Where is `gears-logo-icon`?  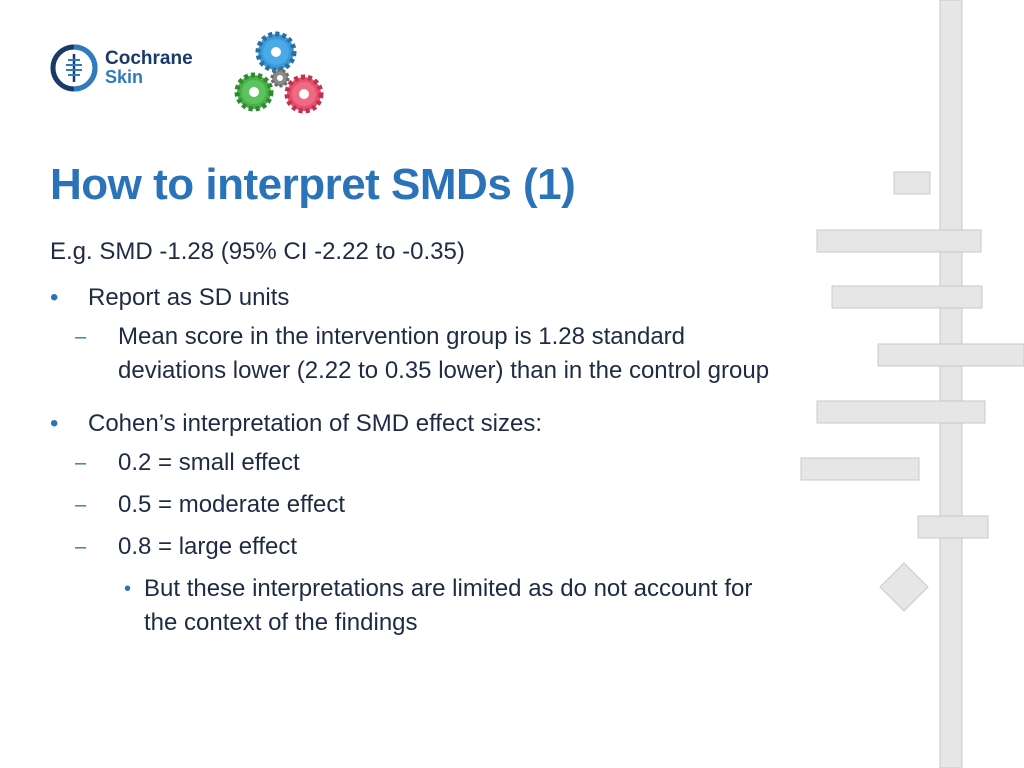
gears-logo-icon is located at coordinates (279, 72).